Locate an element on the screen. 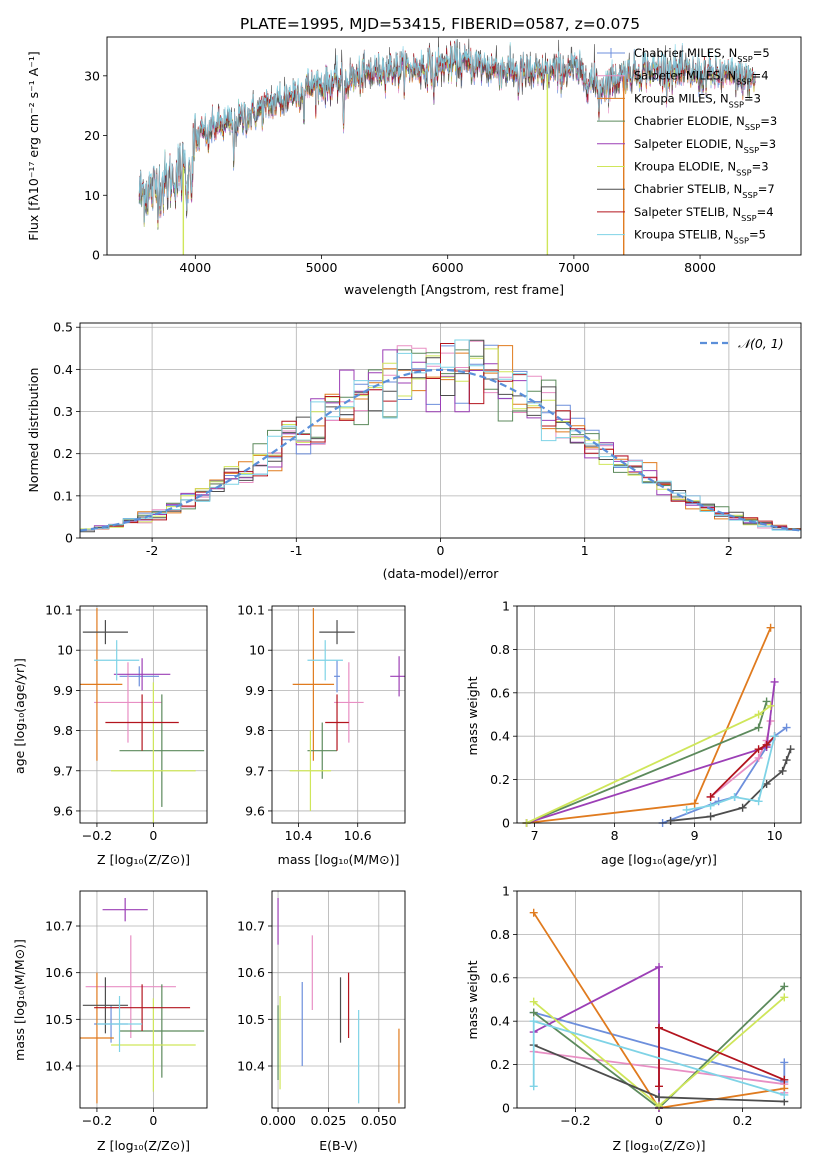  y-tick-label: 0.1 is located at coordinates (63, 495).